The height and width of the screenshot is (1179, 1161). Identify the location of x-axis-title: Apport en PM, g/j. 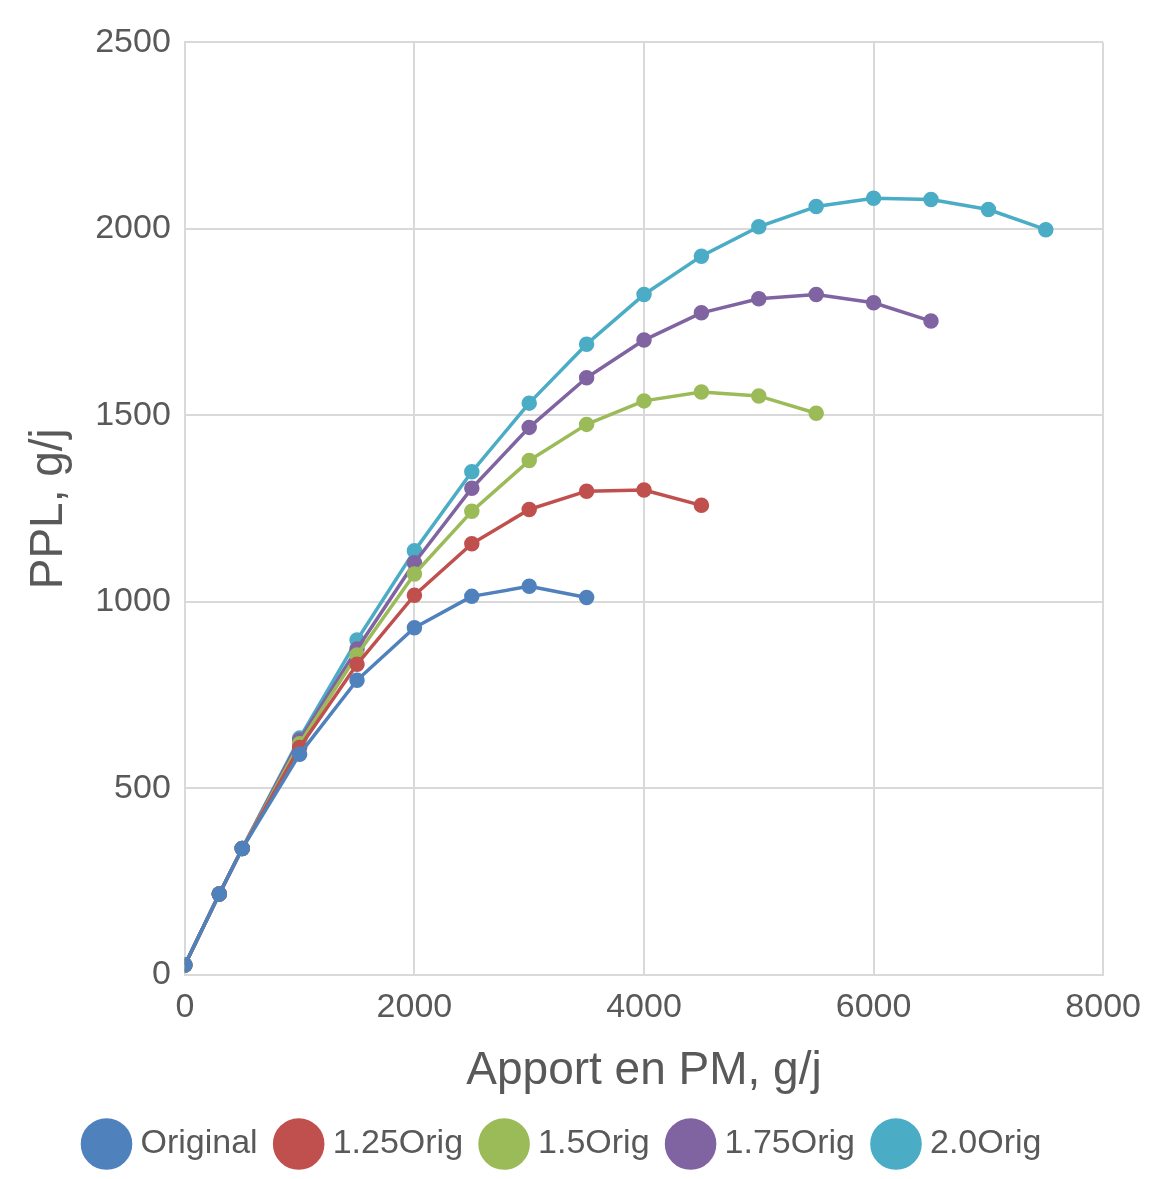
(644, 1068).